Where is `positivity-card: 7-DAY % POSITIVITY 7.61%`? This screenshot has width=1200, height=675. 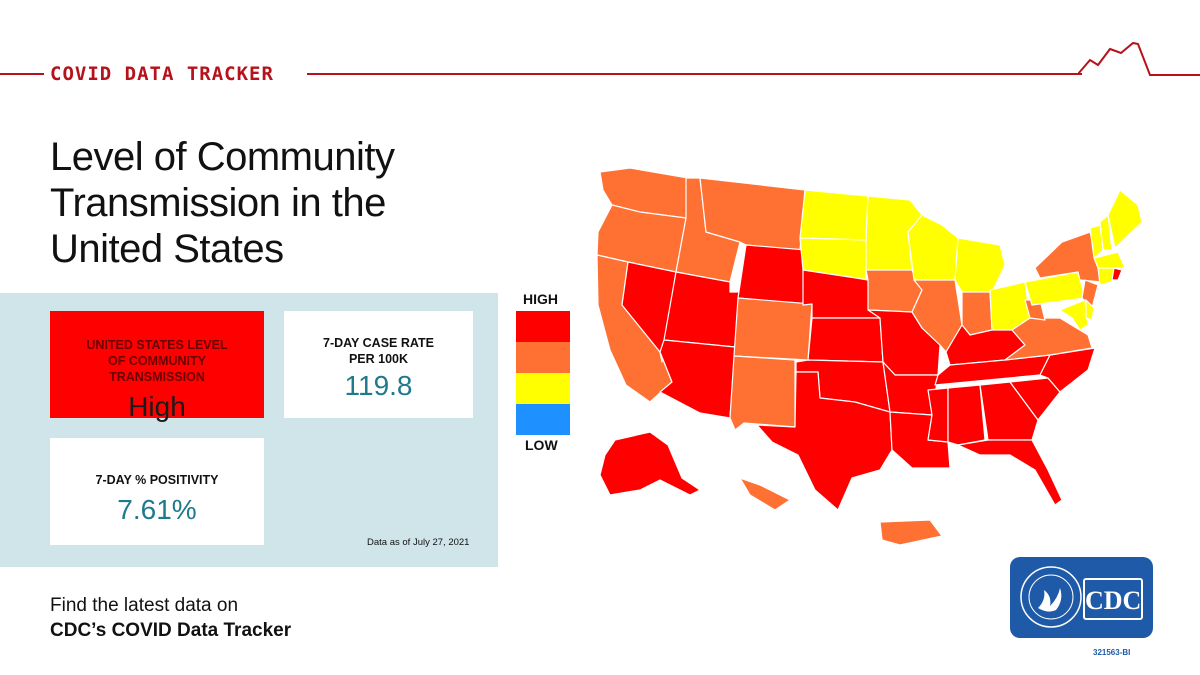 positivity-card: 7-DAY % POSITIVITY 7.61% is located at coordinates (157, 491).